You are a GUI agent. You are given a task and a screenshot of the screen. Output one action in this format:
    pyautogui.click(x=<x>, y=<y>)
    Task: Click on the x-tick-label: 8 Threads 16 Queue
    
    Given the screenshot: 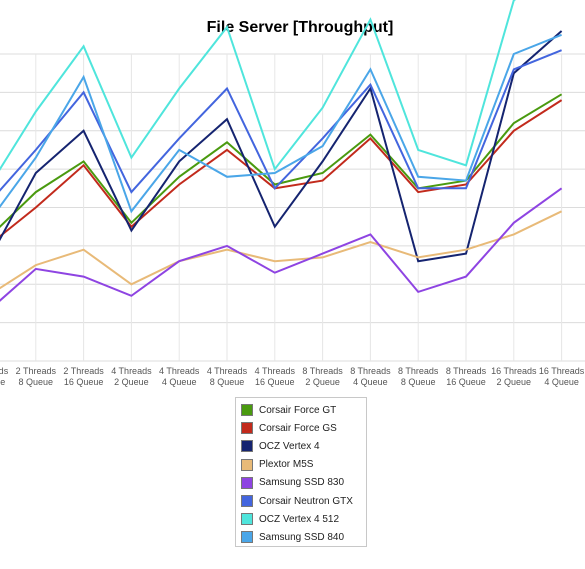 What is the action you would take?
    pyautogui.click(x=466, y=376)
    